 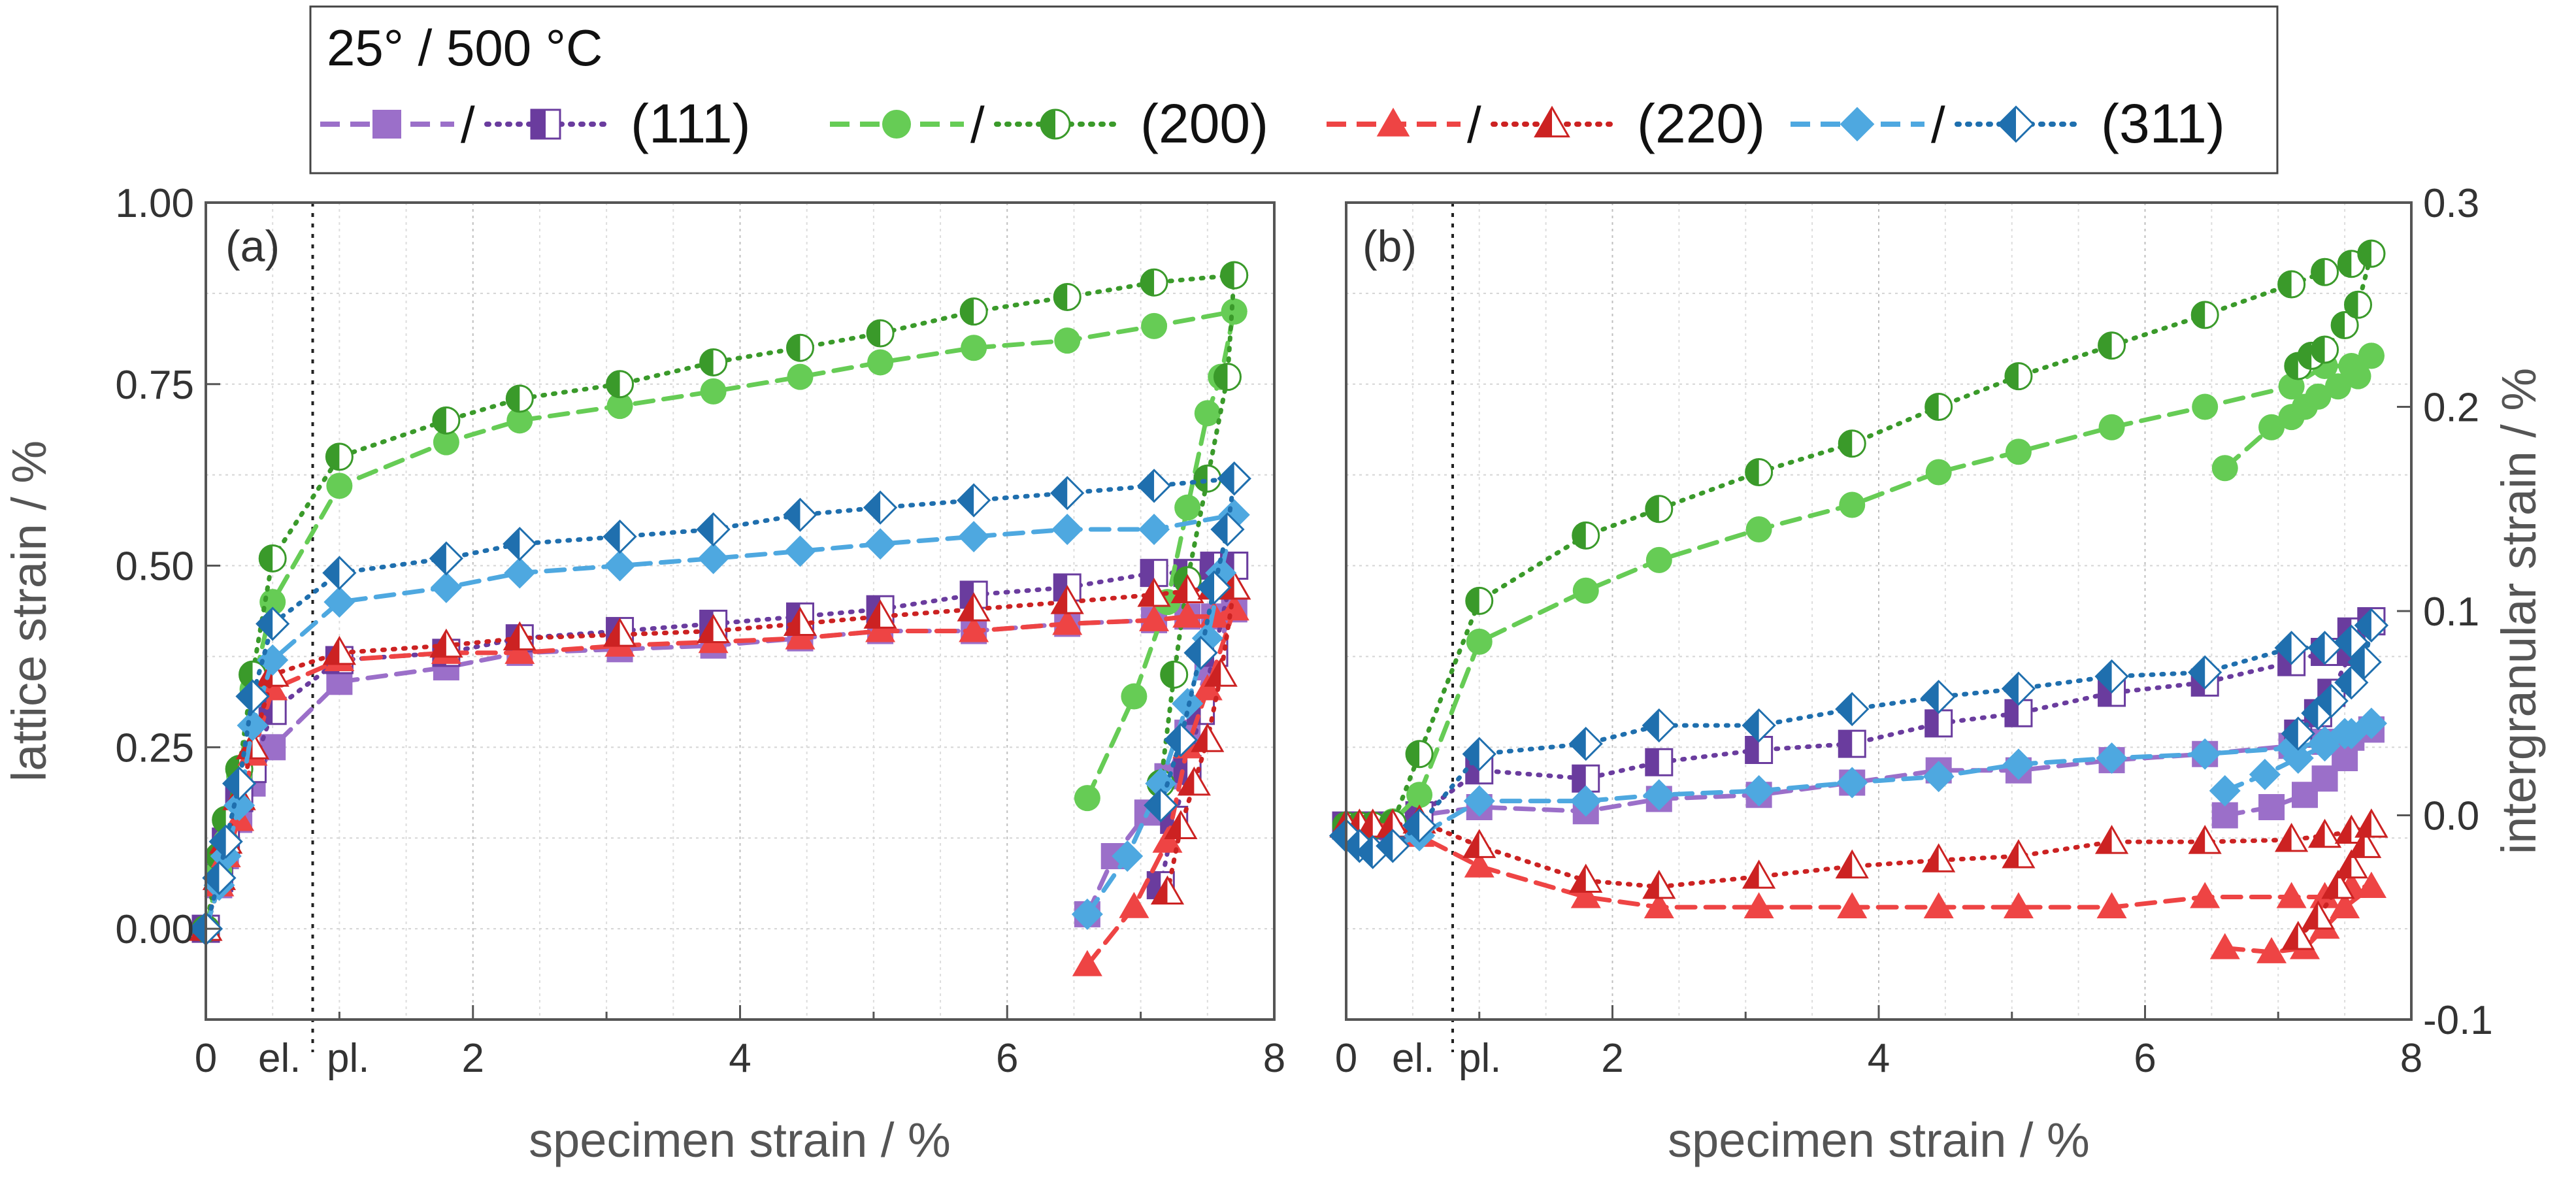 What do you see at coordinates (1413, 1058) in the screenshot?
I see `el-label-b: el.` at bounding box center [1413, 1058].